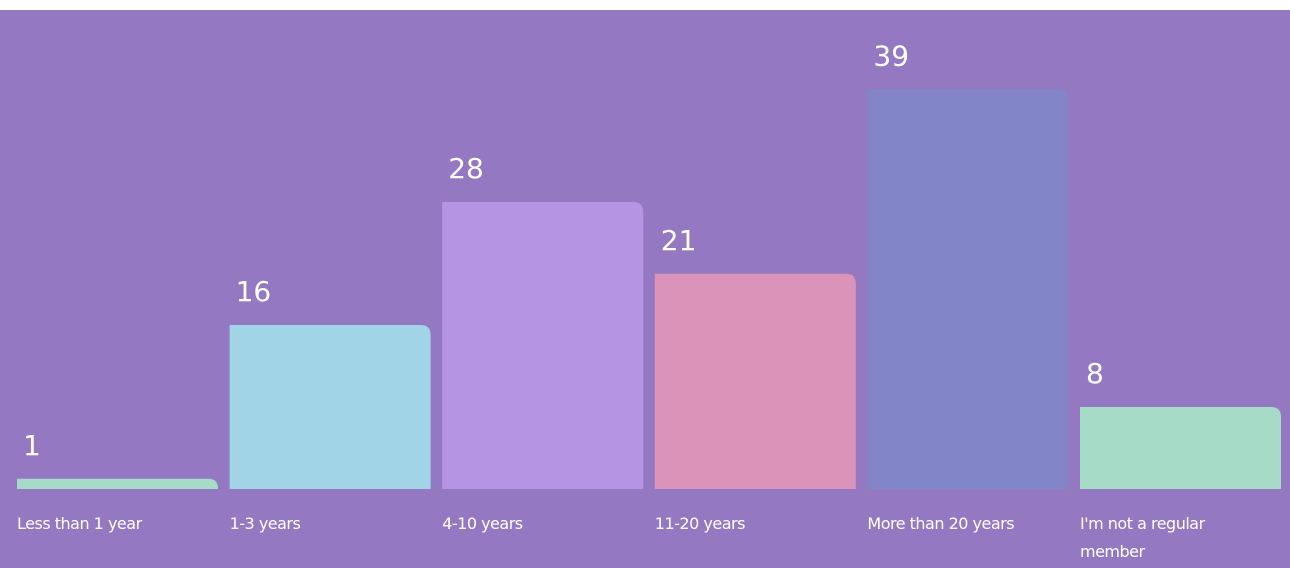 The width and height of the screenshot is (1290, 568). What do you see at coordinates (80, 523) in the screenshot?
I see `category-label-less-than-1-year: Less than 1 year` at bounding box center [80, 523].